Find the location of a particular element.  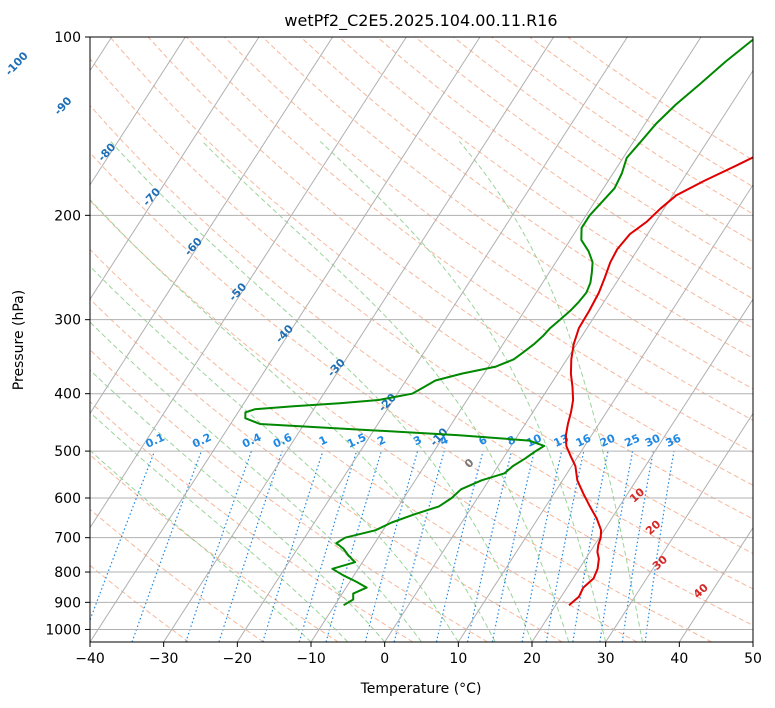

mixing-ratio-label: 13 is located at coordinates (561, 441).